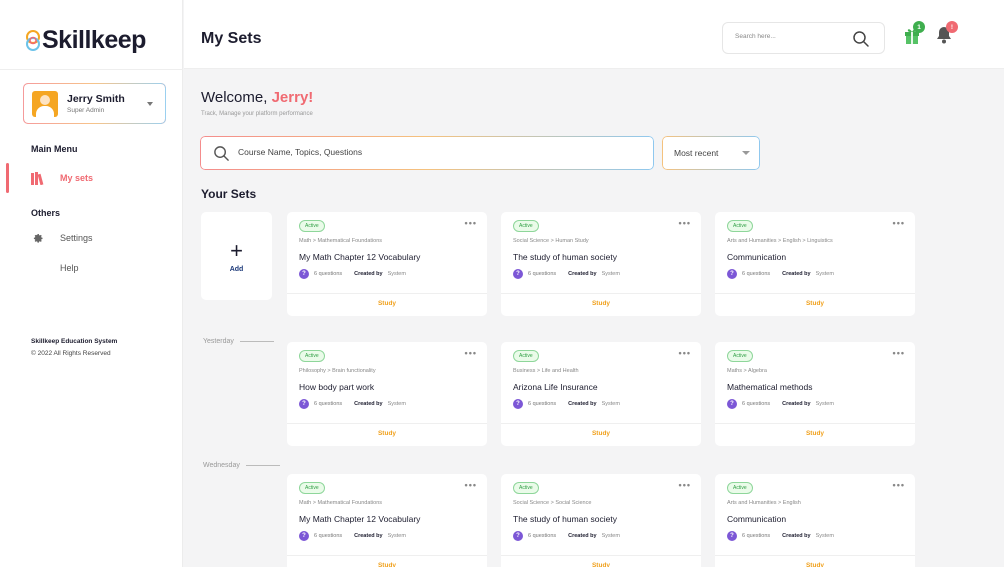 The height and width of the screenshot is (567, 1004). I want to click on books-icon, so click(38, 178).